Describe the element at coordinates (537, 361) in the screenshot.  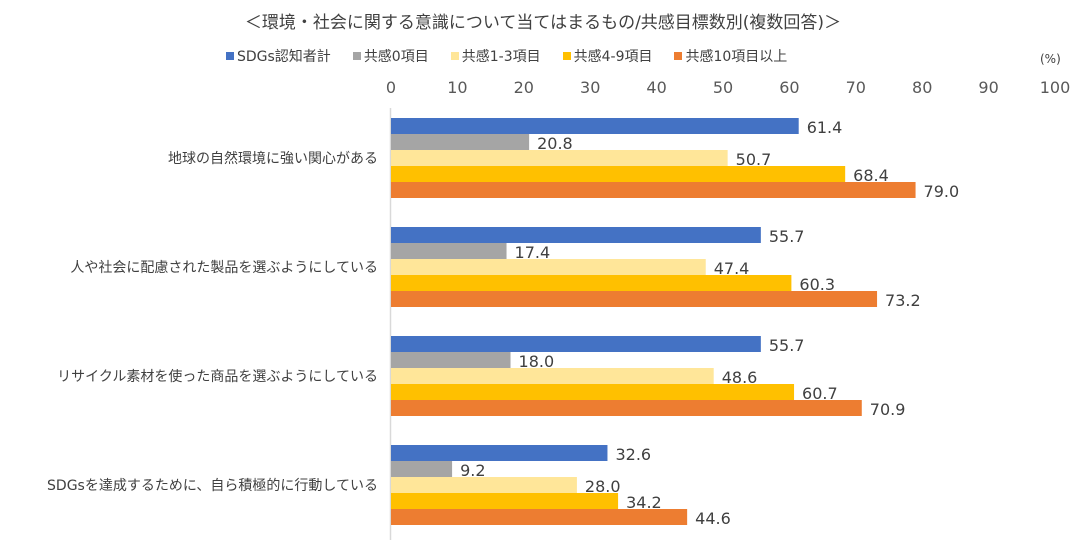
I see `data-label: 18.0` at that location.